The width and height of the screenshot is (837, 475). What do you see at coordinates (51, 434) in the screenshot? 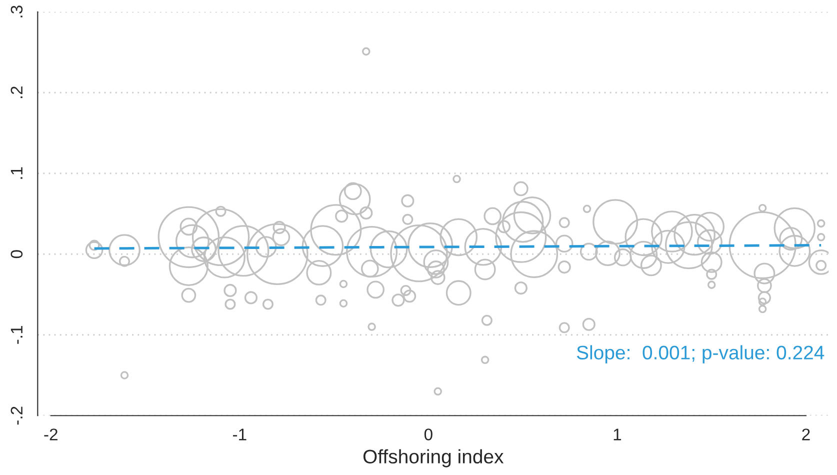
I see `x-tick-label: -2` at bounding box center [51, 434].